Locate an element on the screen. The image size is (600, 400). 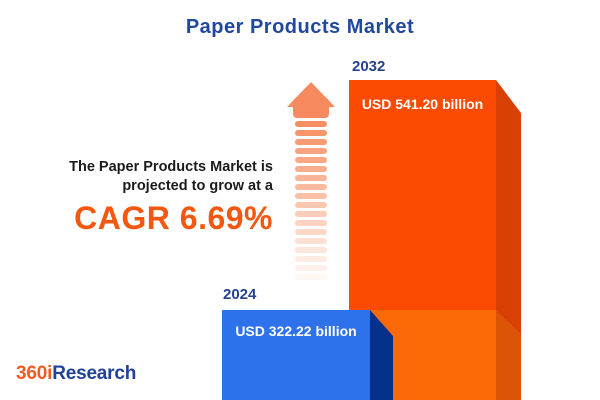
page-title: Paper Products Market is located at coordinates (300, 27).